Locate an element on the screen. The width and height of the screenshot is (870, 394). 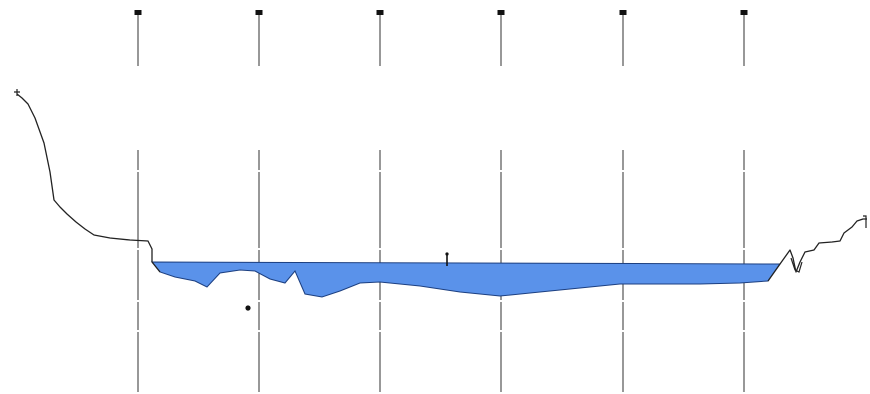
station-ruler is located at coordinates (138, 201).